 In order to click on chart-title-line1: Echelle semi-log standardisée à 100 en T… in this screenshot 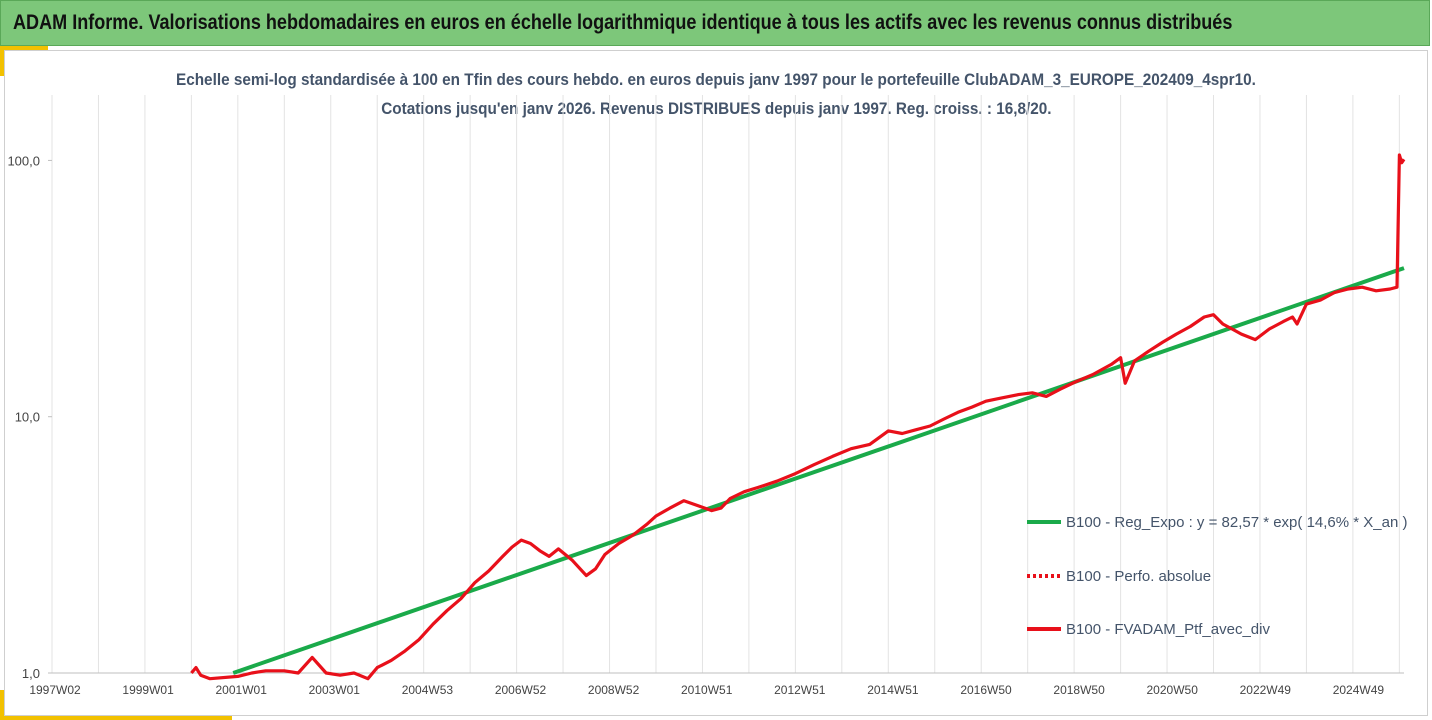, I will do `click(716, 79)`.